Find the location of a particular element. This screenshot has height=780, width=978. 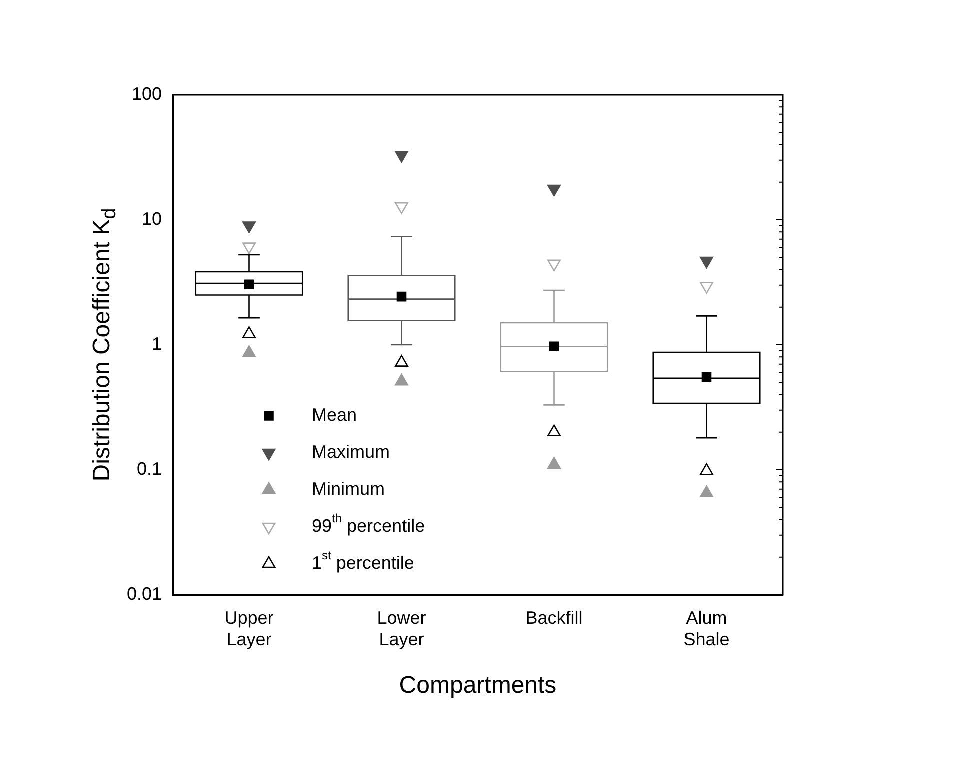

y-tick-label: 100 is located at coordinates (147, 94).